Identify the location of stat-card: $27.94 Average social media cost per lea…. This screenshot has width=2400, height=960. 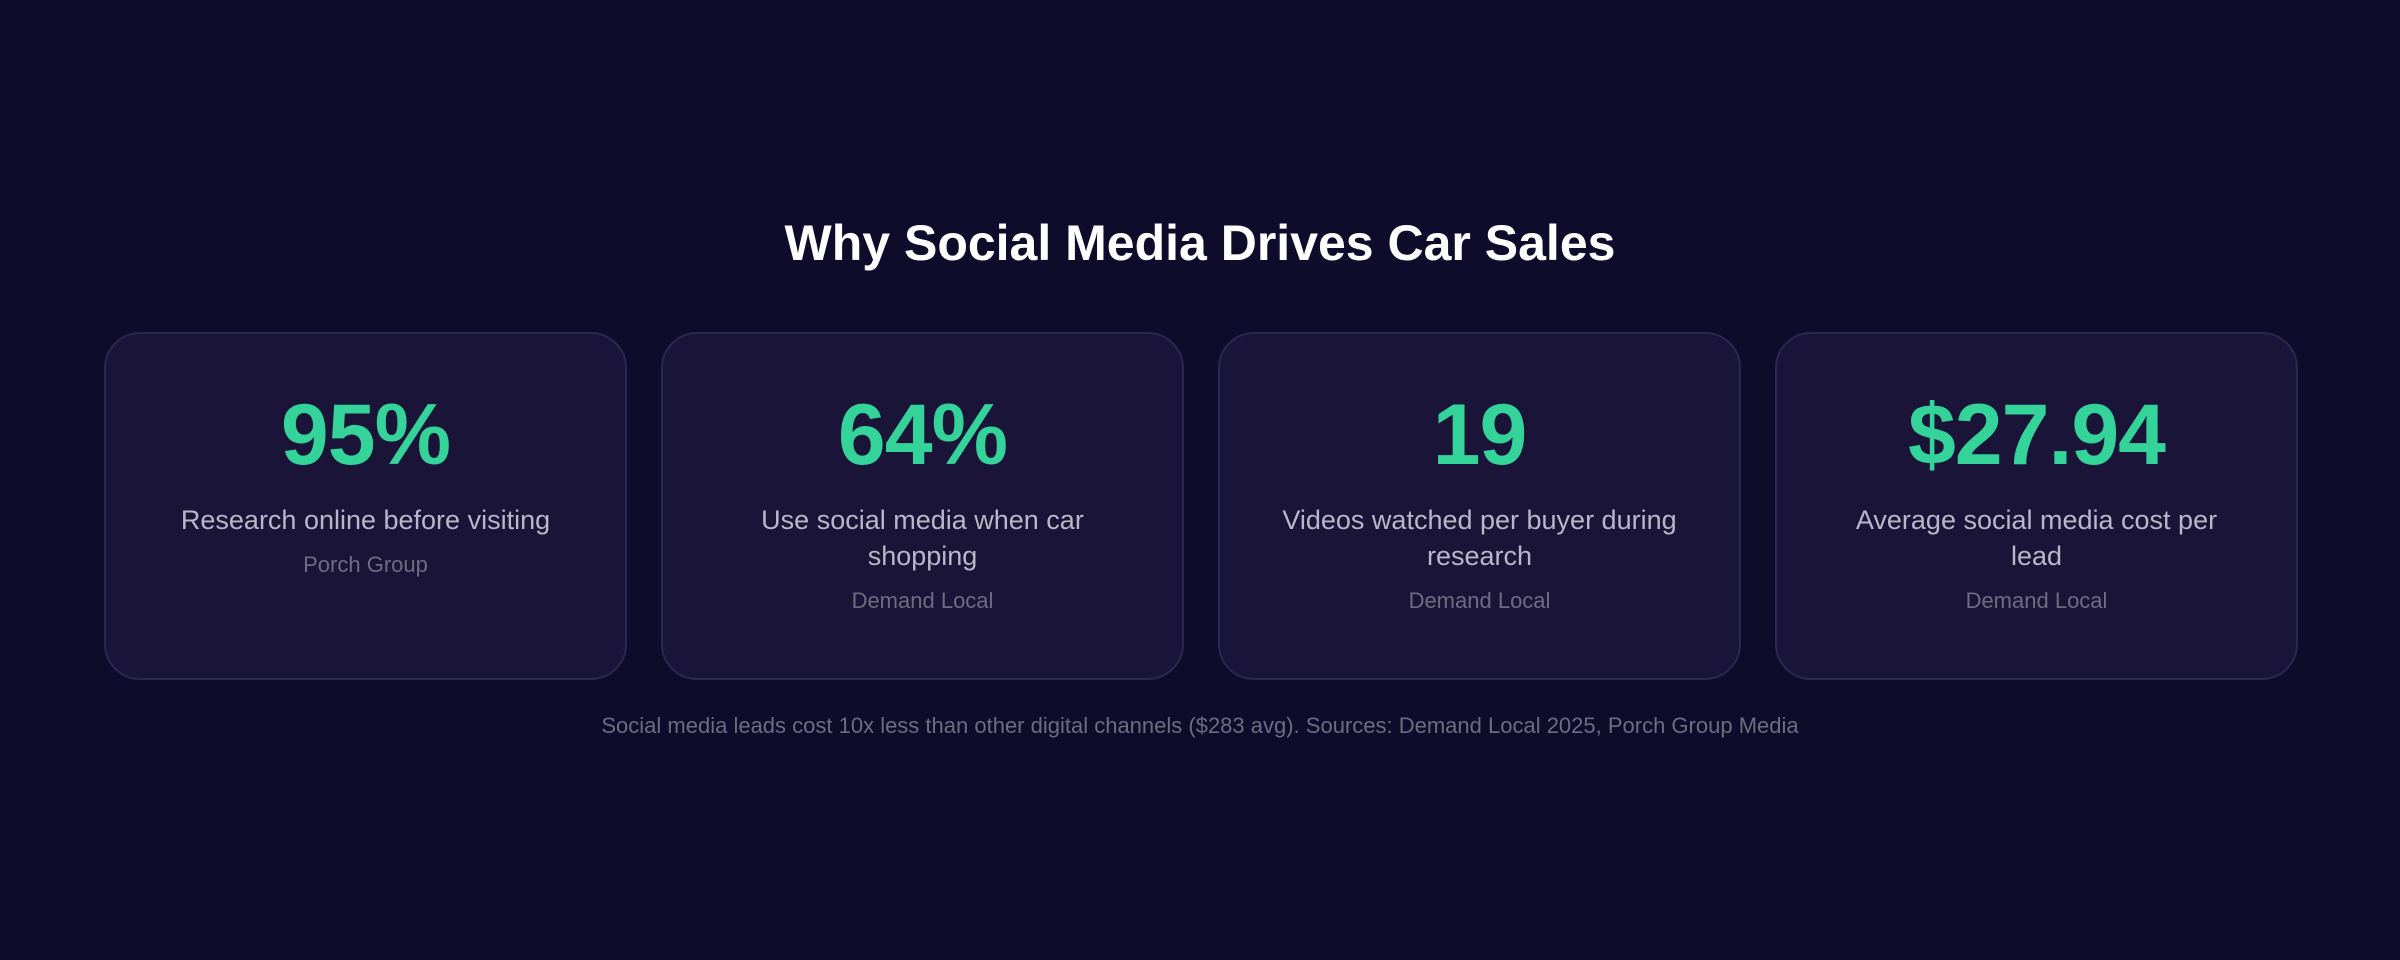
(2036, 506).